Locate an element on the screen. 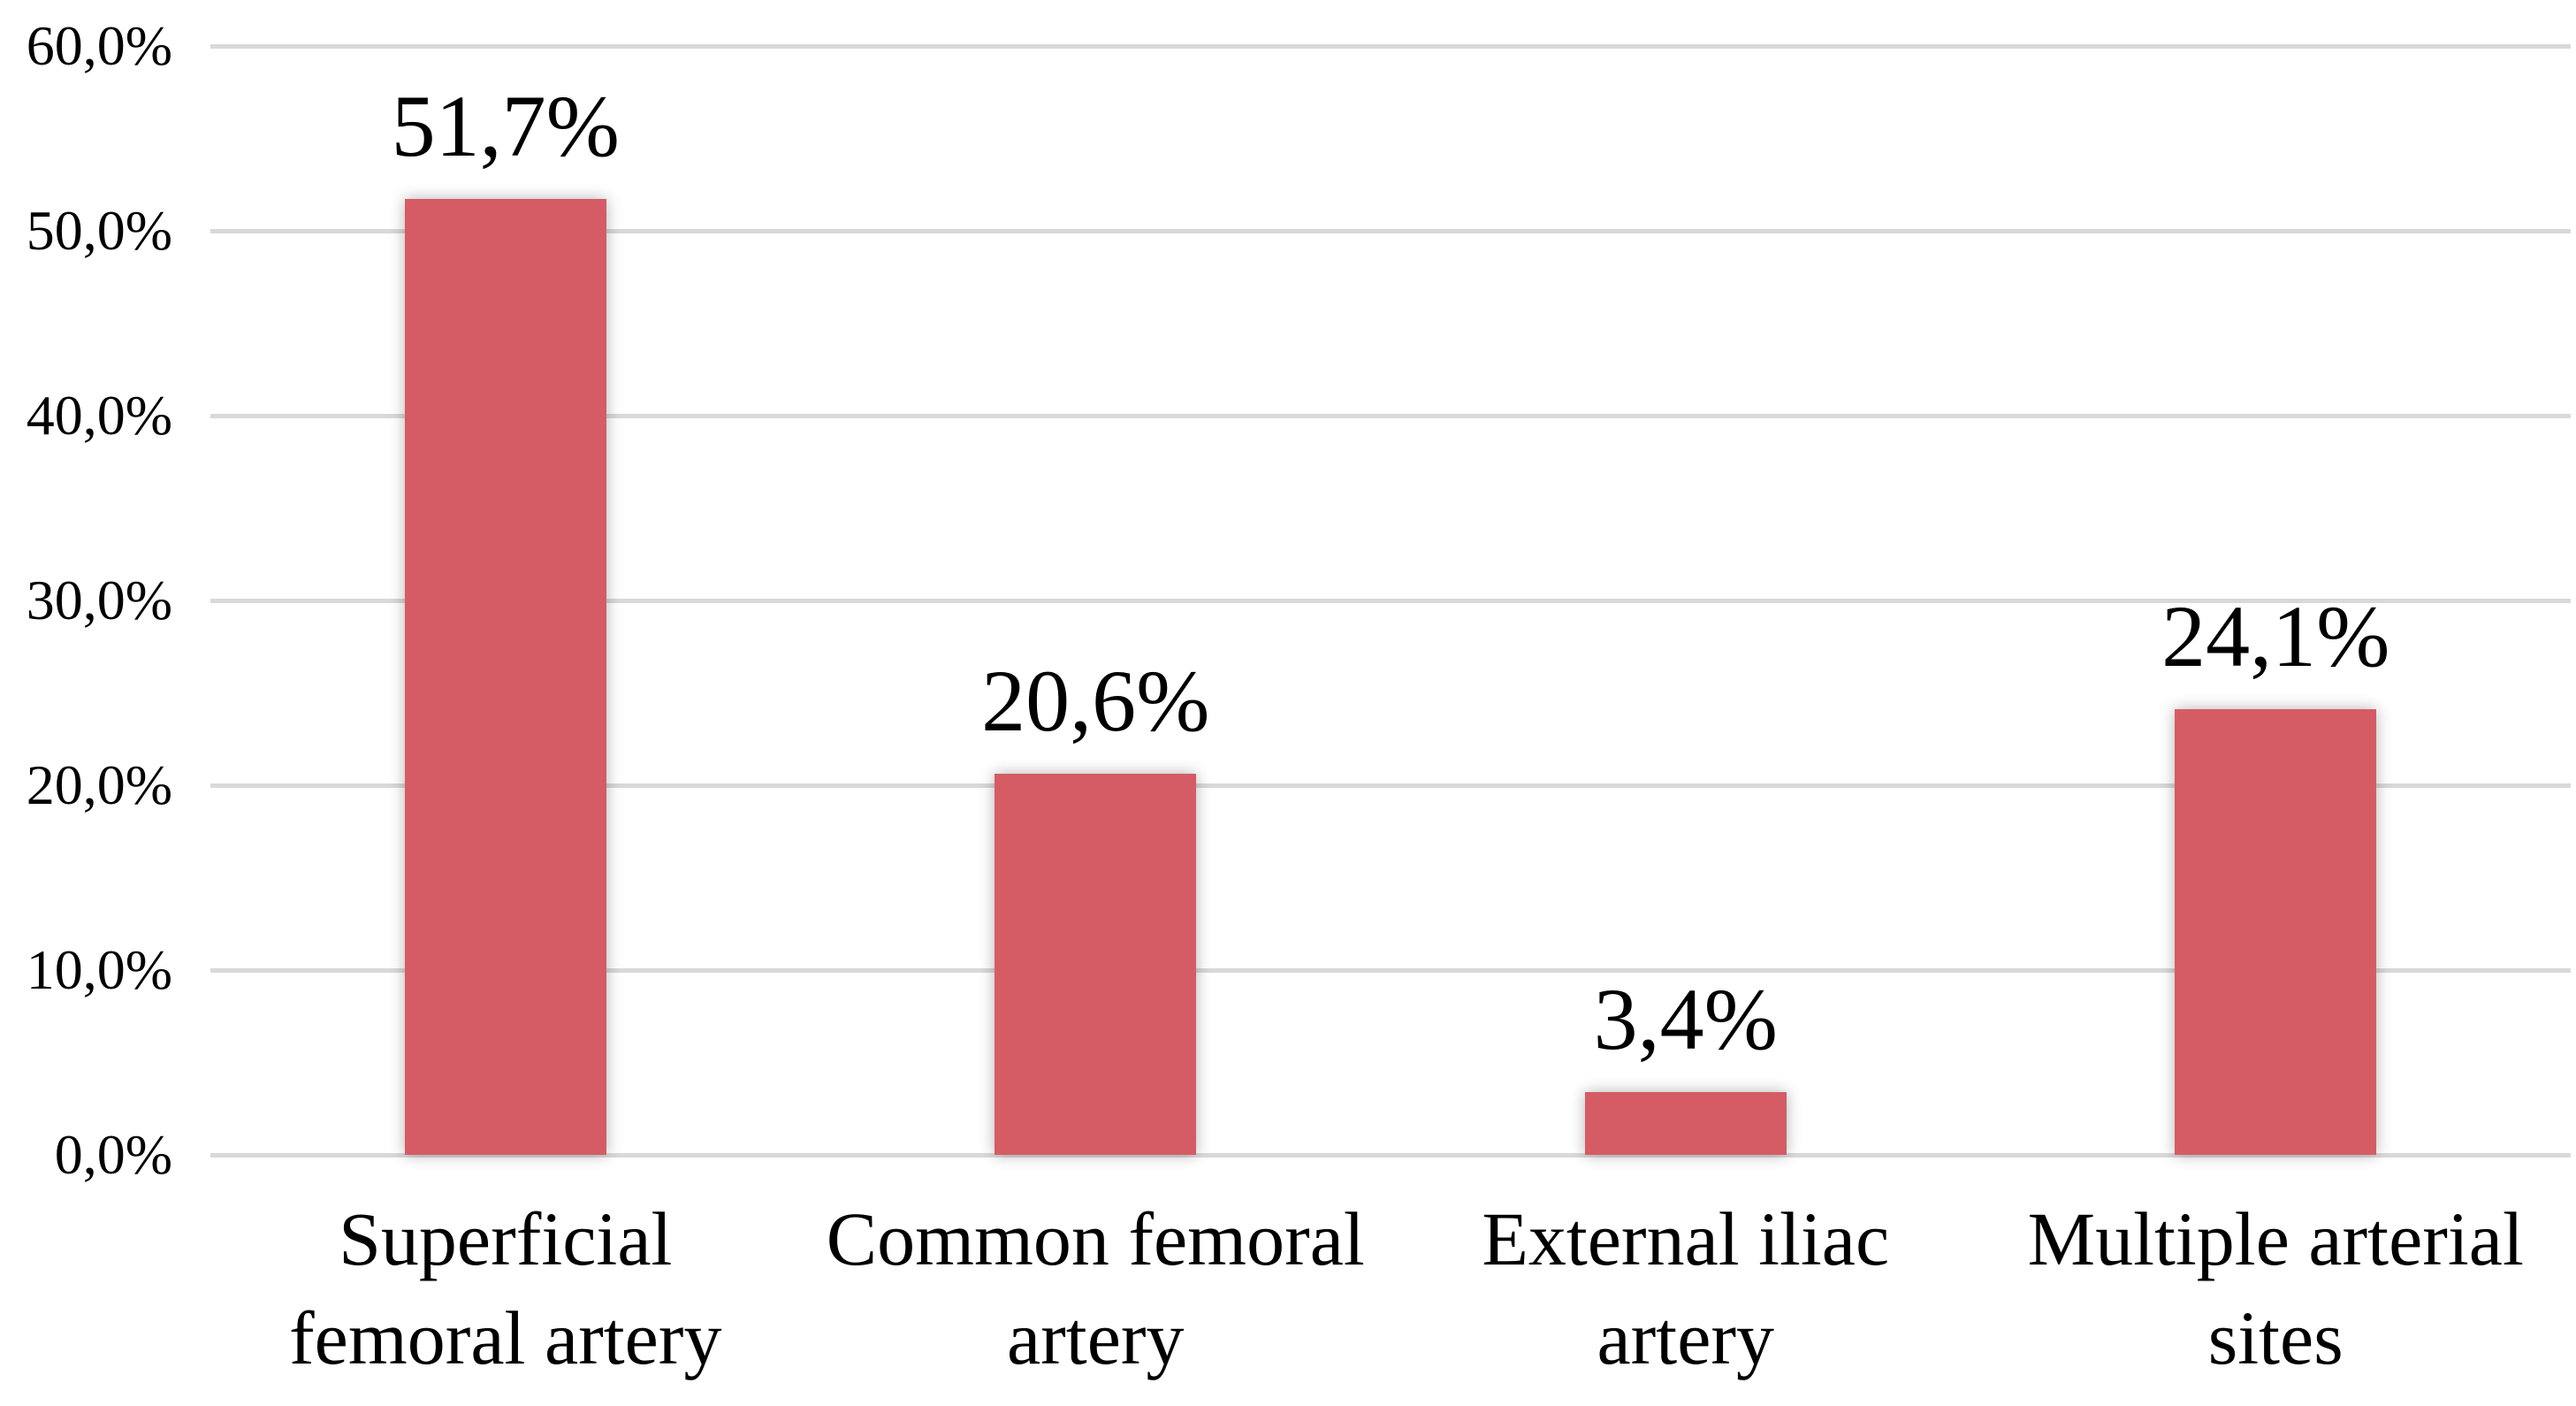 The image size is (2576, 1406). x-category-label: Common femoral artery is located at coordinates (1095, 1288).